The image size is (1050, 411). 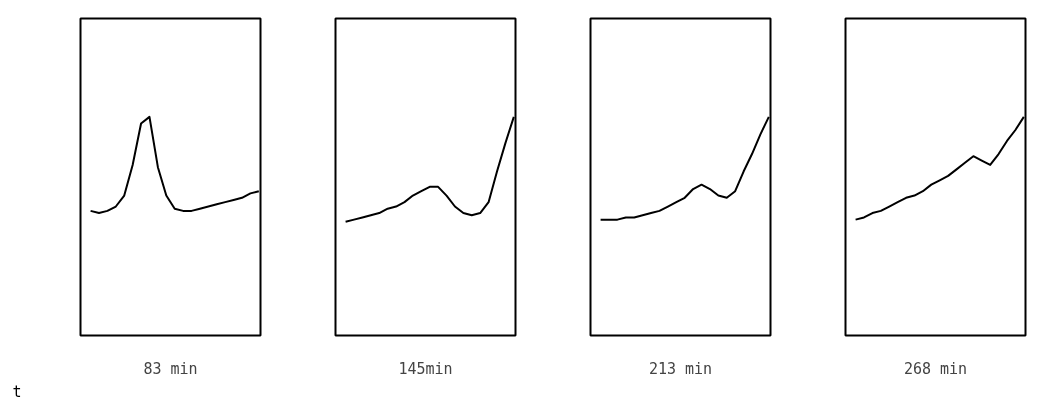 What do you see at coordinates (17, 391) in the screenshot?
I see `text: t` at bounding box center [17, 391].